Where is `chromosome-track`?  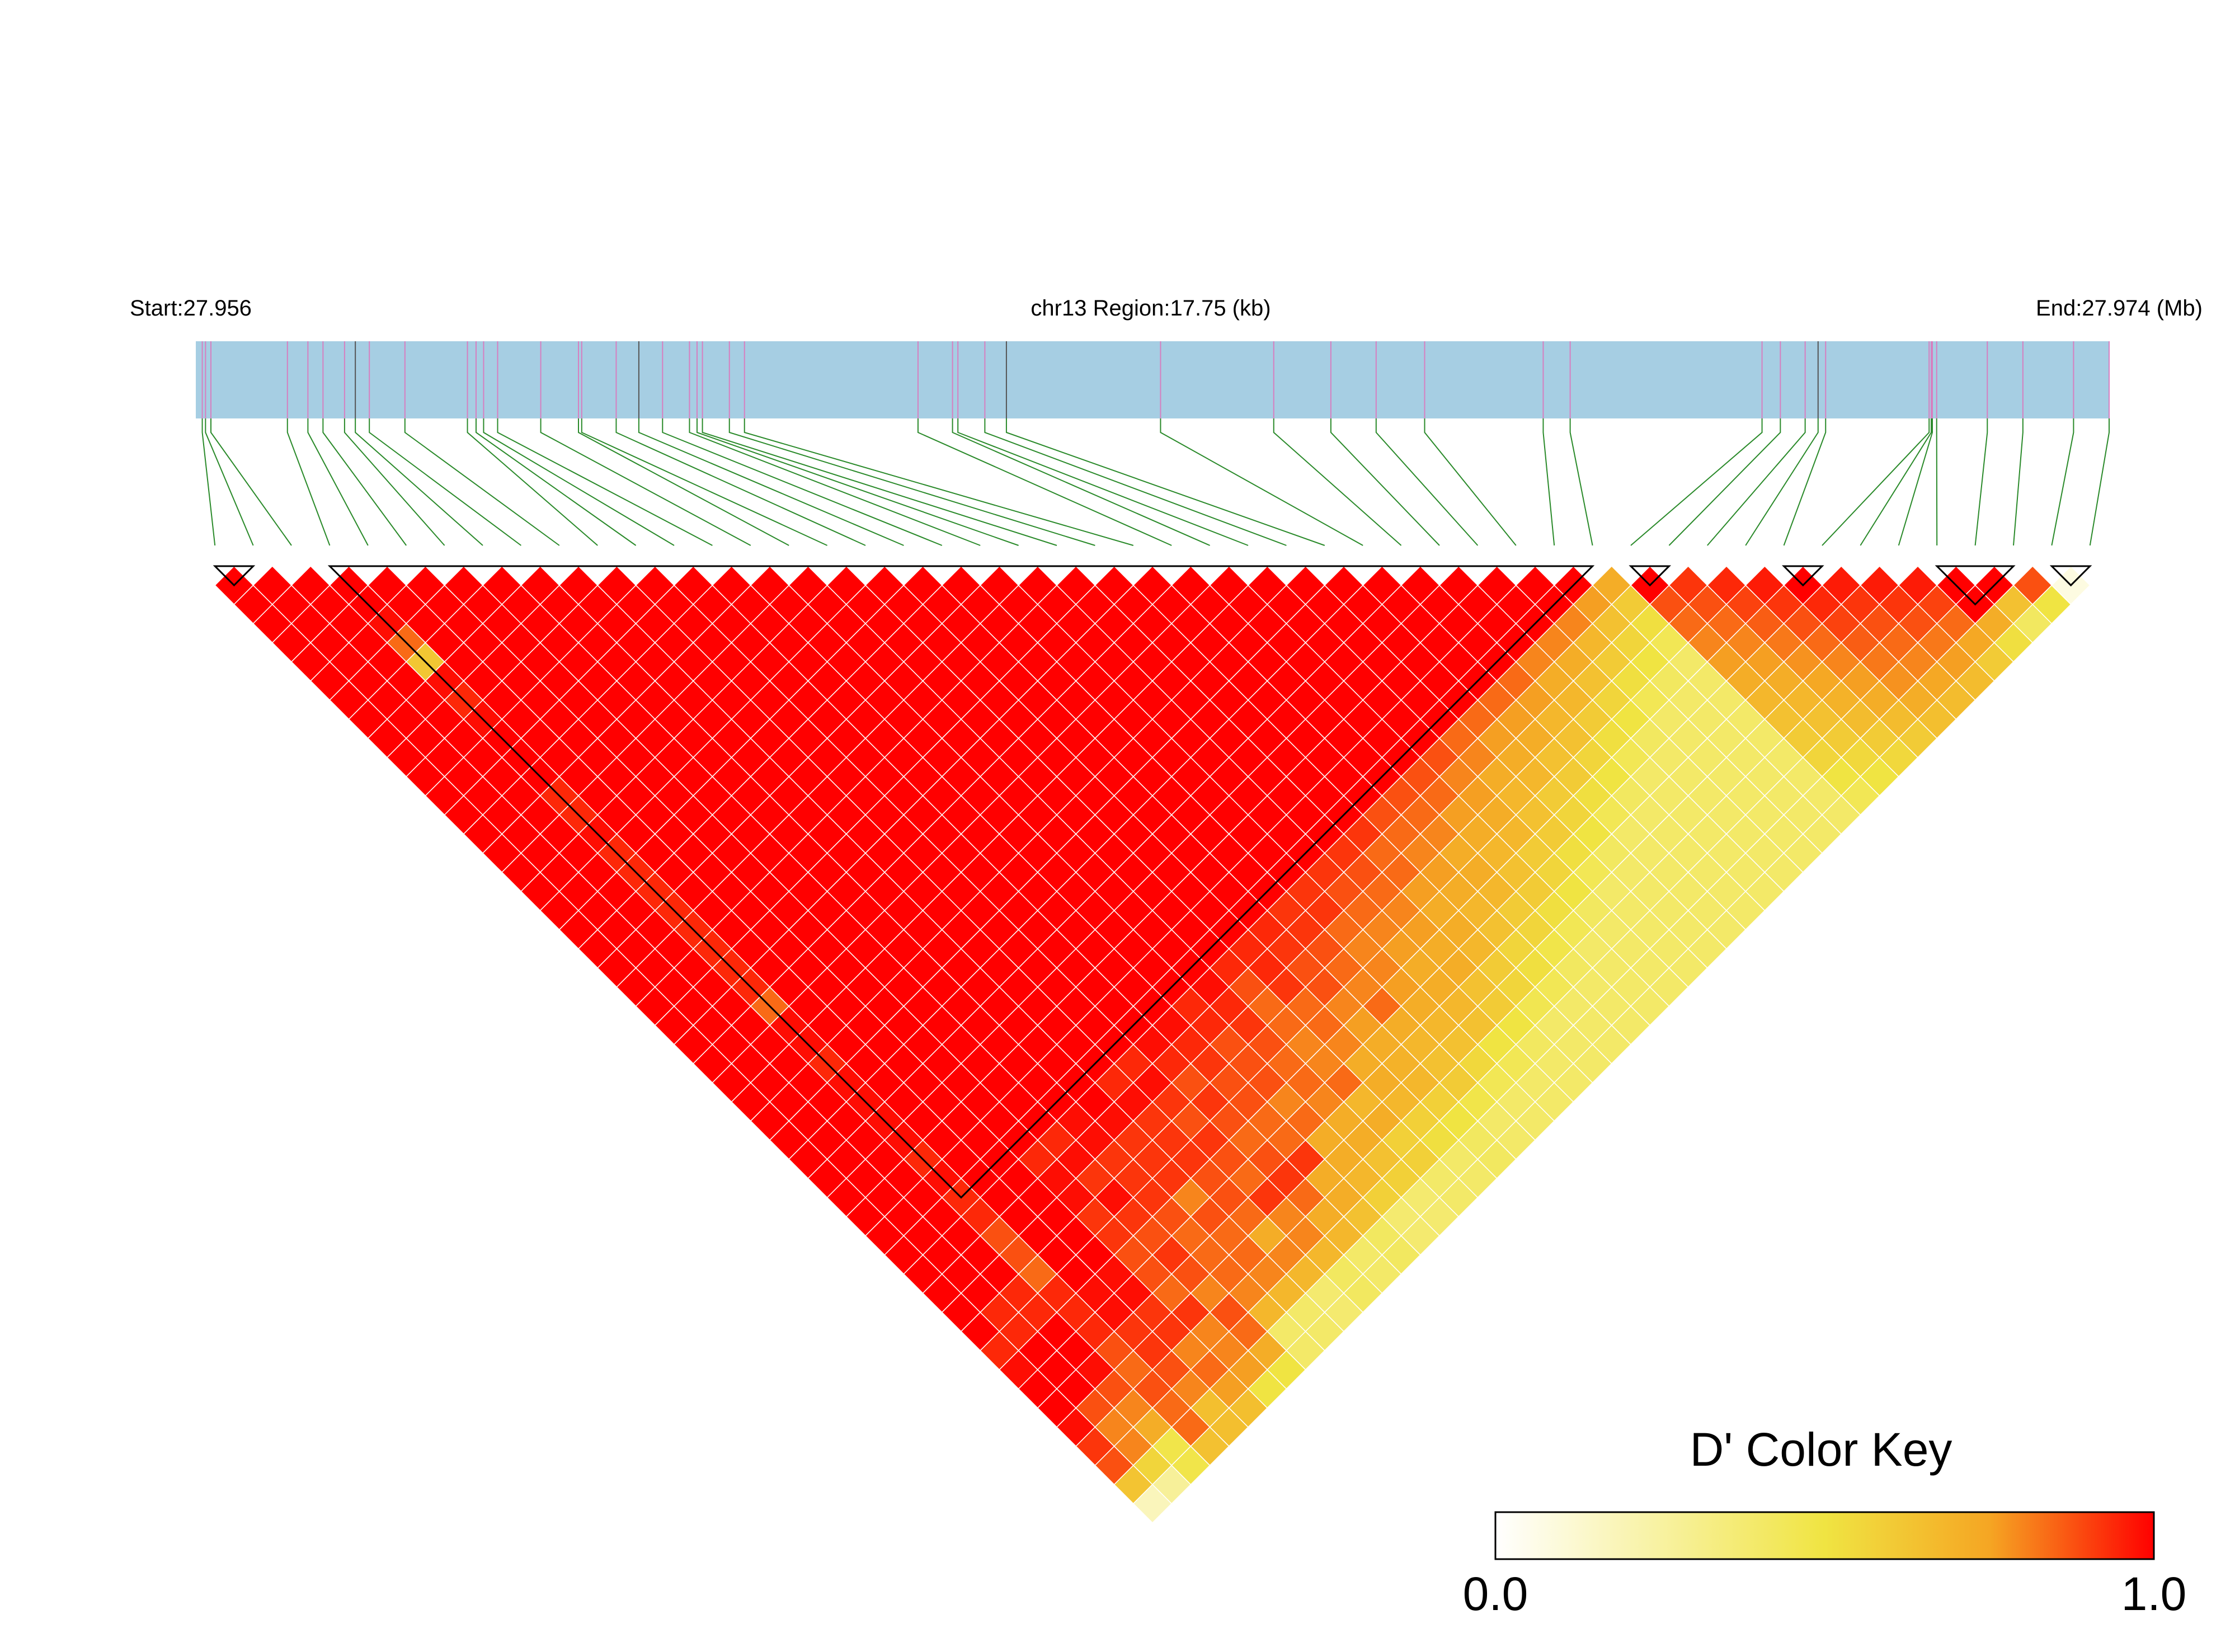
chromosome-track is located at coordinates (1152, 379).